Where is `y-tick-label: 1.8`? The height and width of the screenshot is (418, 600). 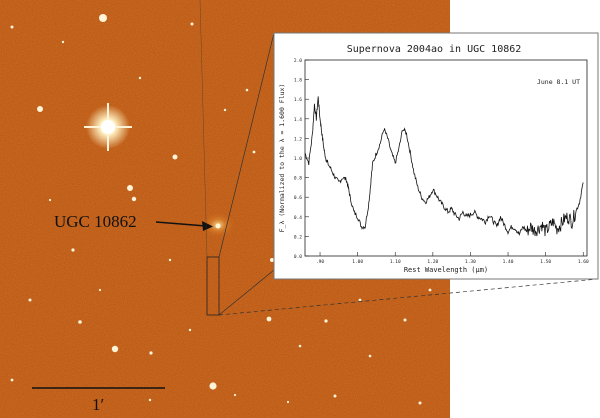
y-tick-label: 1.8 is located at coordinates (298, 81).